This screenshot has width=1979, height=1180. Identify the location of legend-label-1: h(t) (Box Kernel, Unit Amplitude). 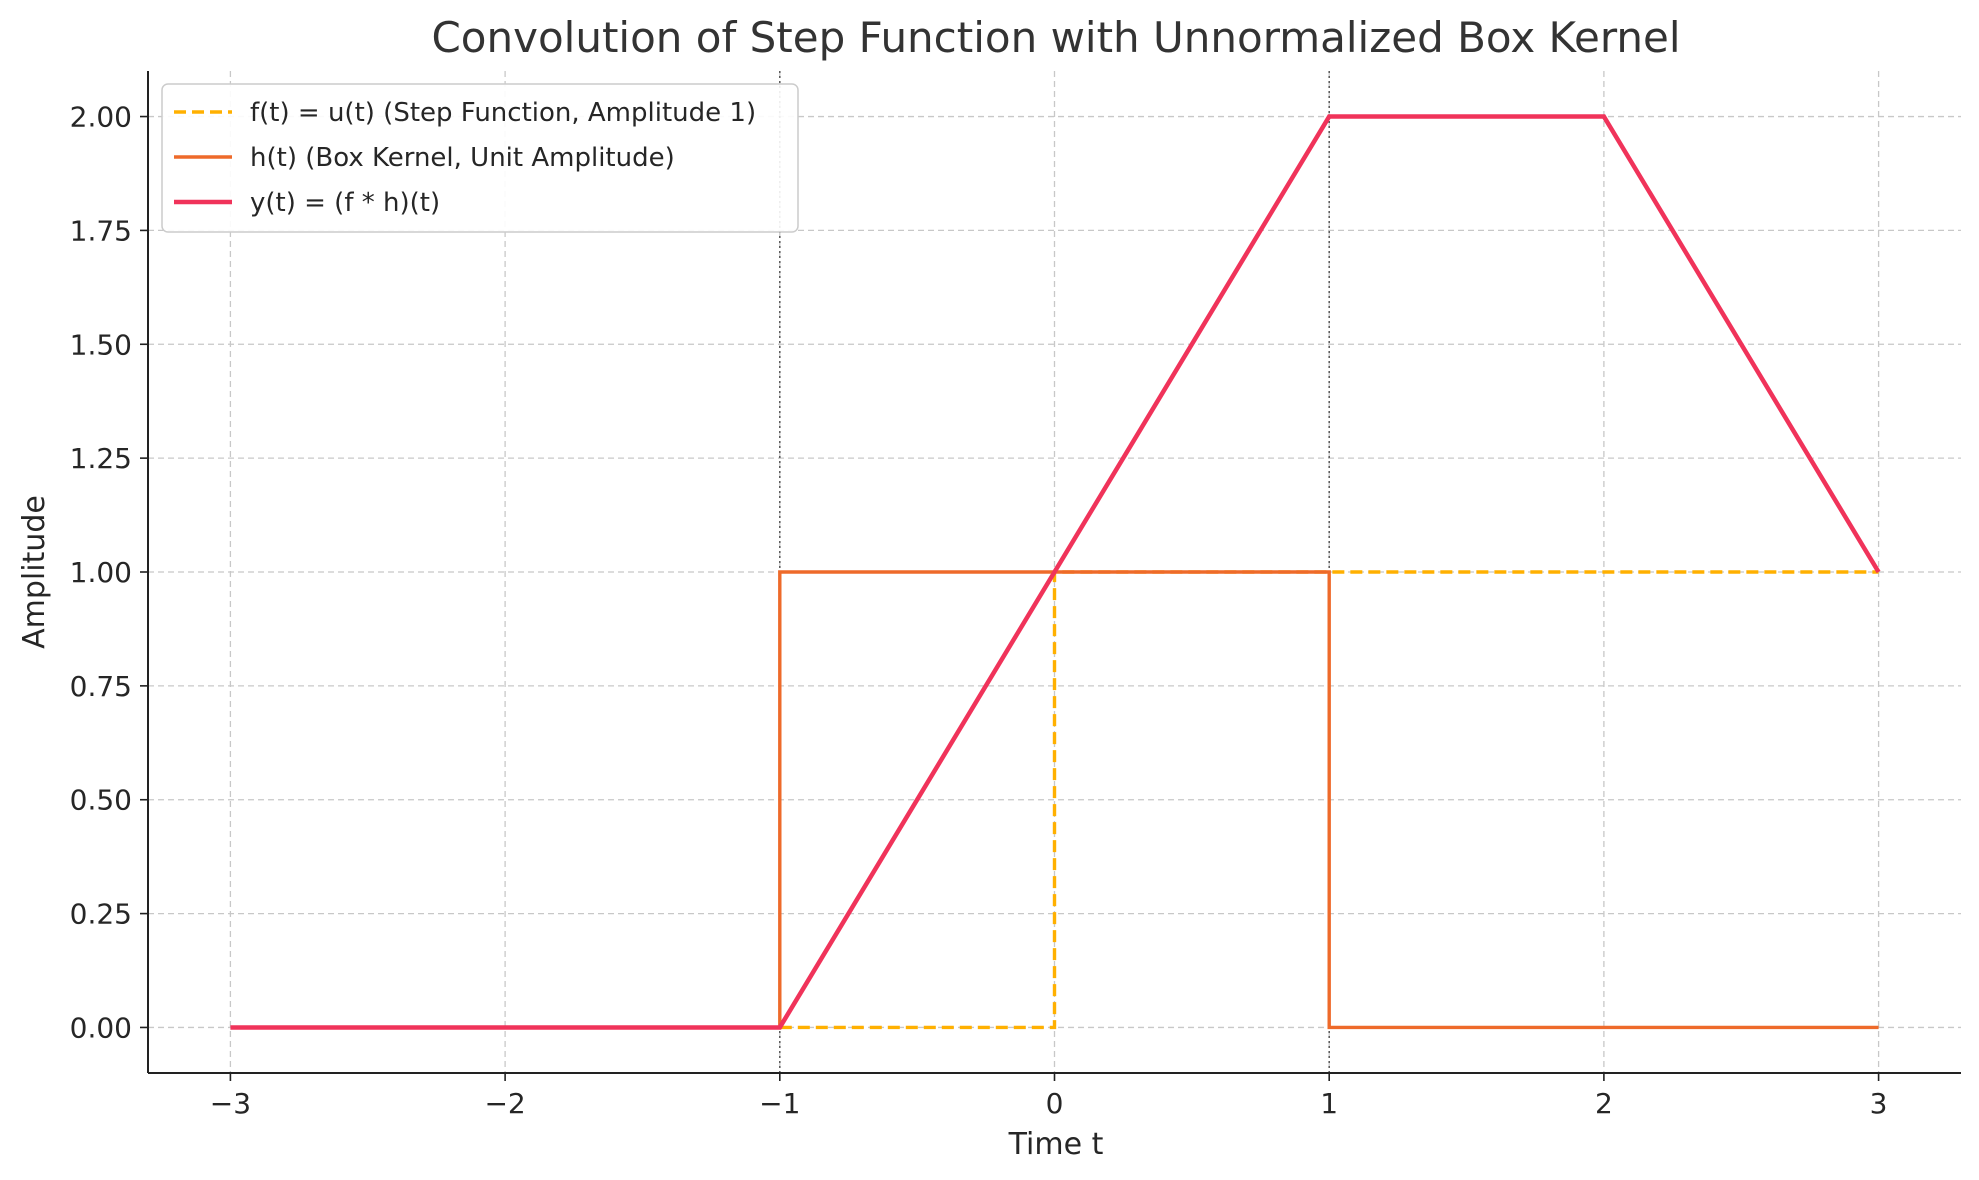
(462, 158).